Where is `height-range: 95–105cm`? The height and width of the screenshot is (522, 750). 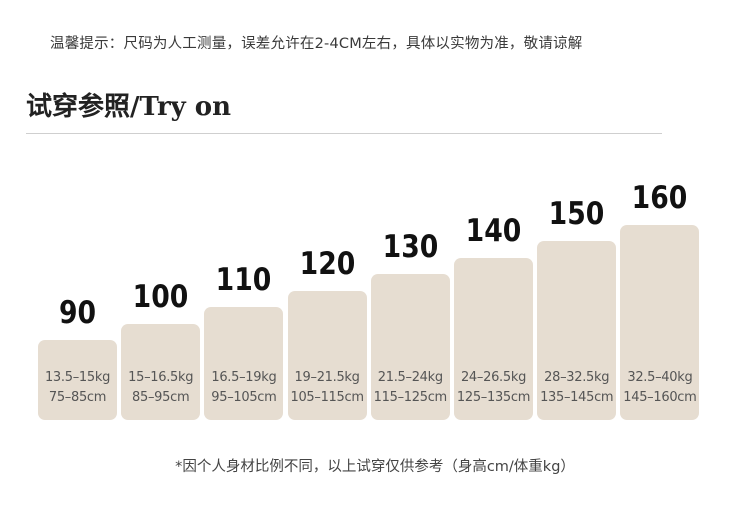 height-range: 95–105cm is located at coordinates (244, 397).